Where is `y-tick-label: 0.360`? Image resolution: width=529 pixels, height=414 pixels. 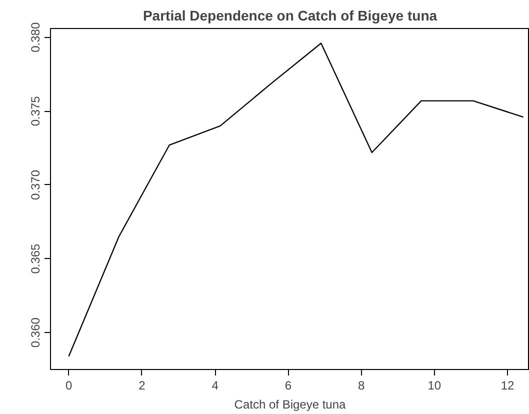 y-tick-label: 0.360 is located at coordinates (35, 332).